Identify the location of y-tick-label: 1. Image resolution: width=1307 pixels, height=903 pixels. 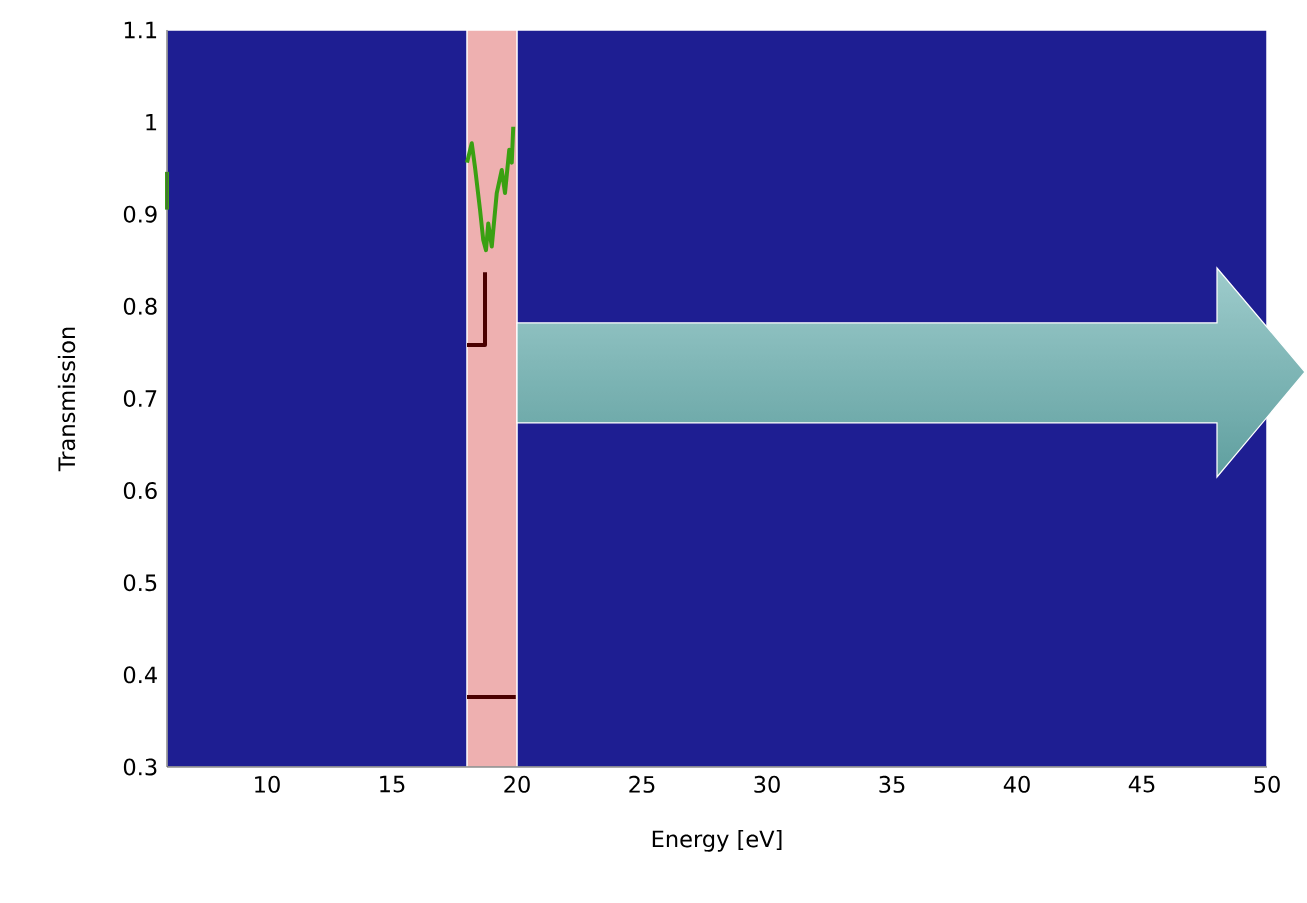
(151, 122).